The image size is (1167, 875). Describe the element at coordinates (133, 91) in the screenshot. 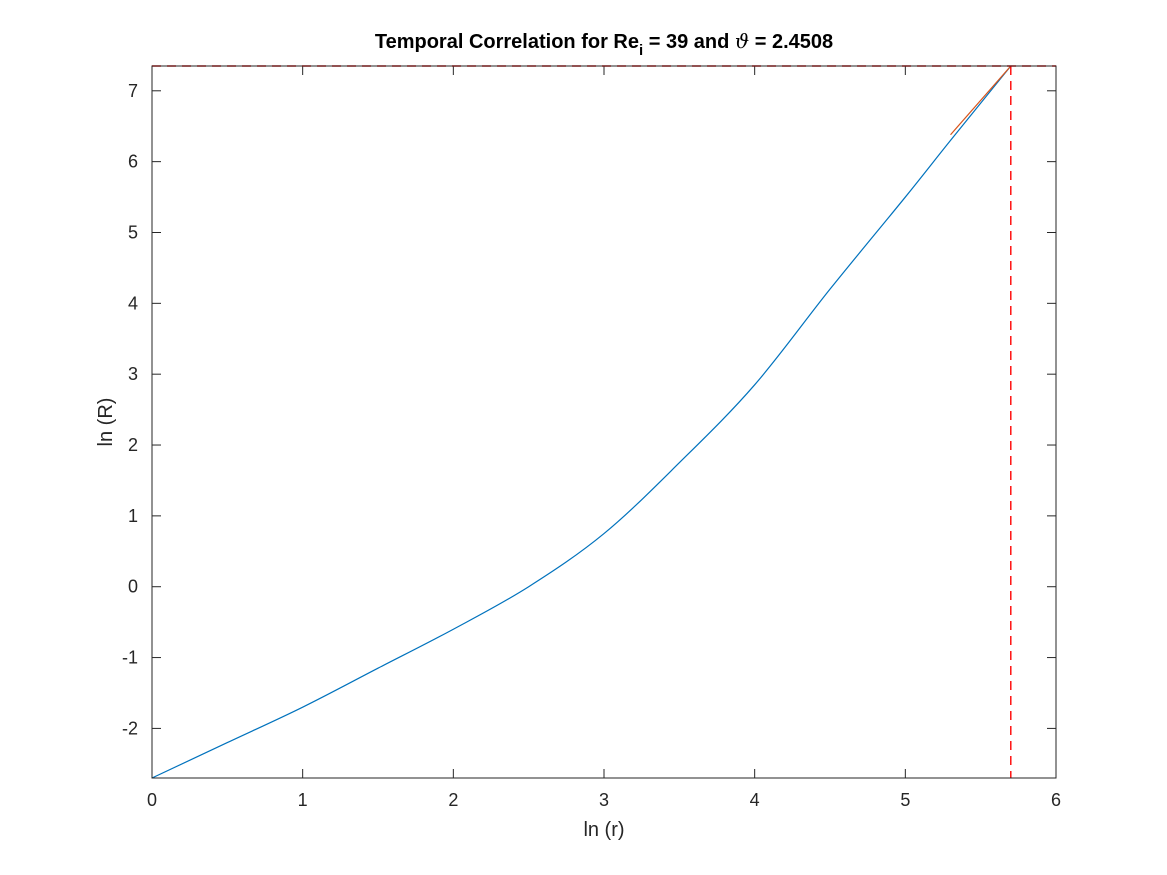

I see `y-tick-label: 7` at that location.